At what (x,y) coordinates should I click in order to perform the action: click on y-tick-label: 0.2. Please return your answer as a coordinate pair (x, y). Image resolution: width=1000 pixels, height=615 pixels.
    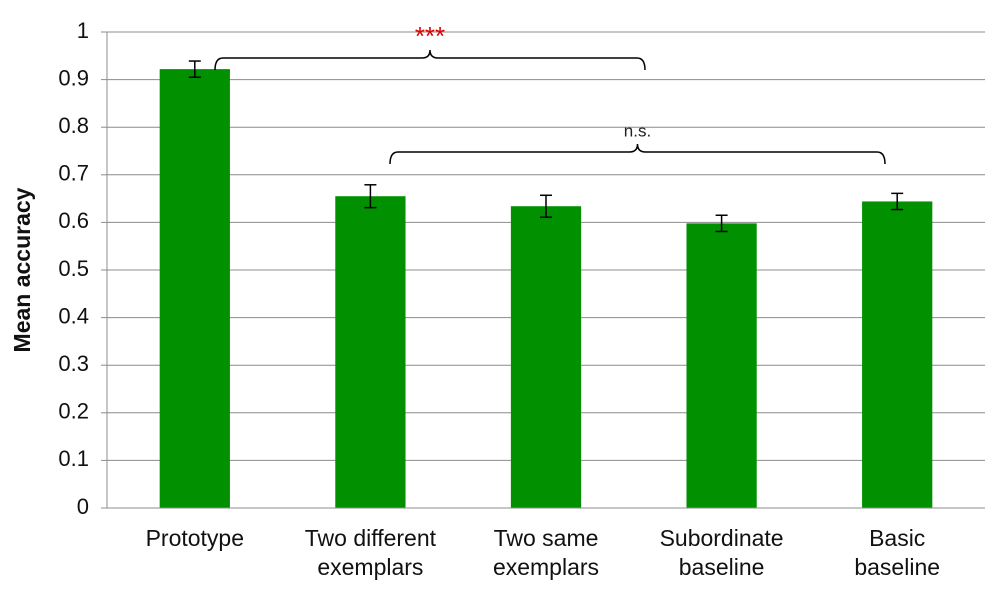
    Looking at the image, I should click on (73, 411).